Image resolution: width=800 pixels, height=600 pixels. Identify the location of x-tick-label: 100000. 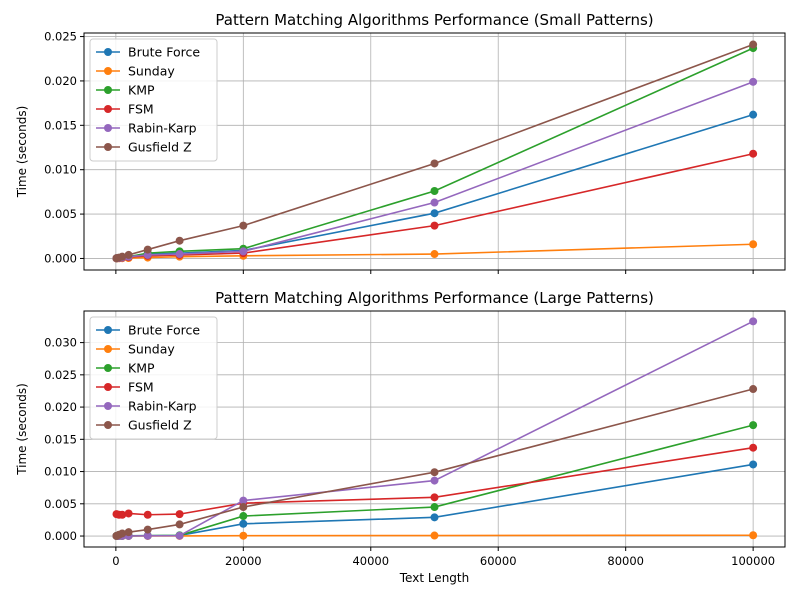
(753, 561).